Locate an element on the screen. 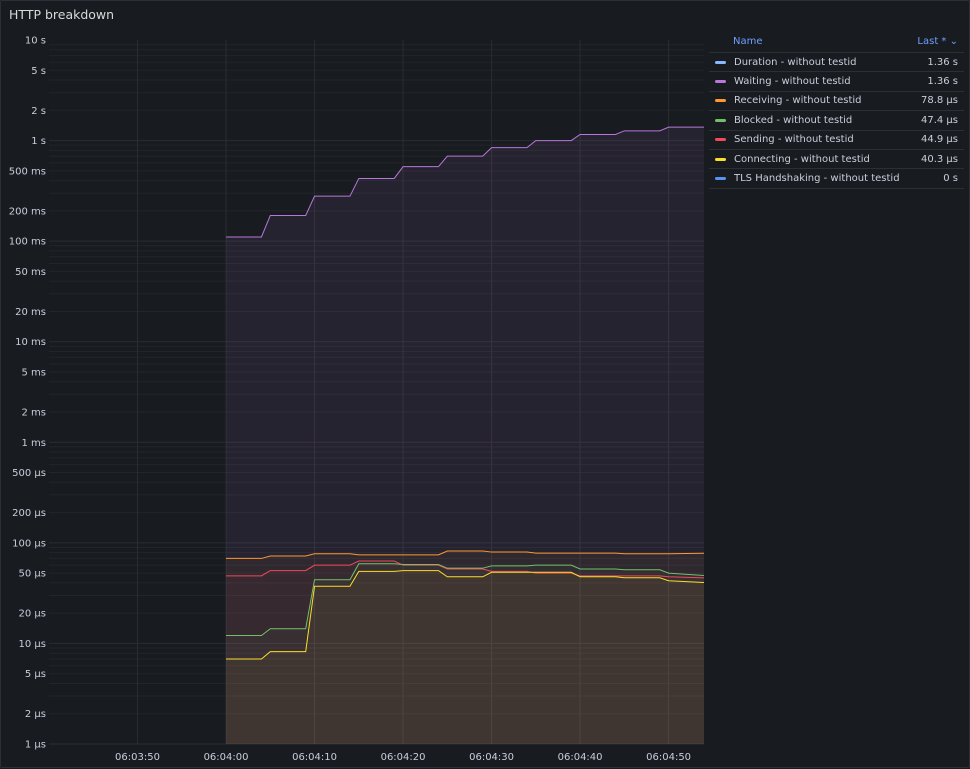 This screenshot has width=970, height=769. series-area-receiving is located at coordinates (465, 647).